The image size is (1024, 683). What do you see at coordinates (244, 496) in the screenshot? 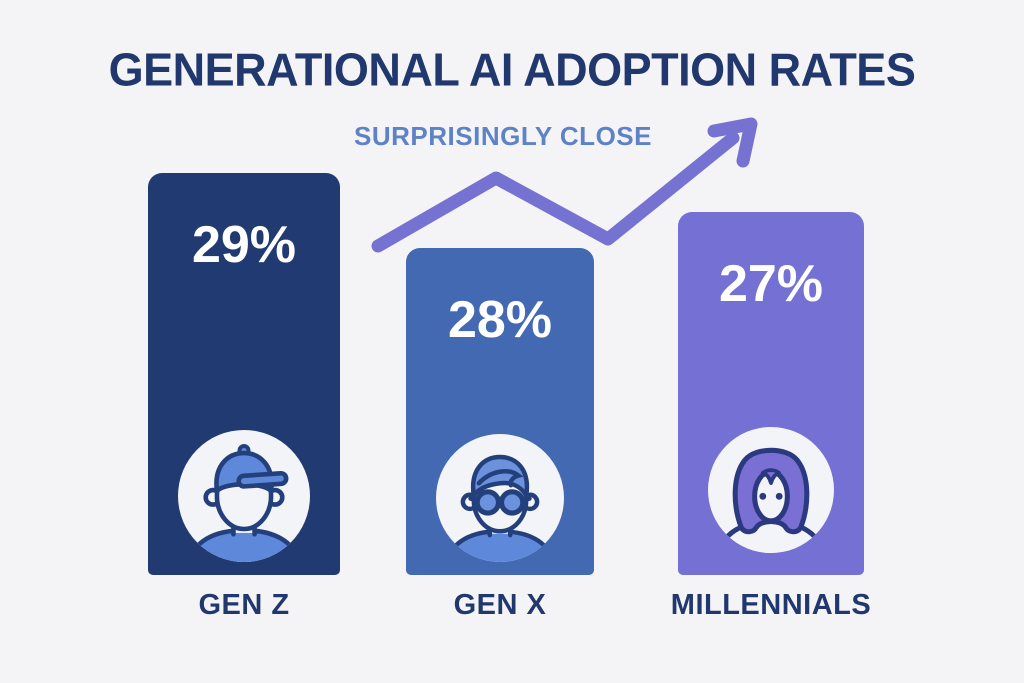
I see `gen-z-avatar-icon` at bounding box center [244, 496].